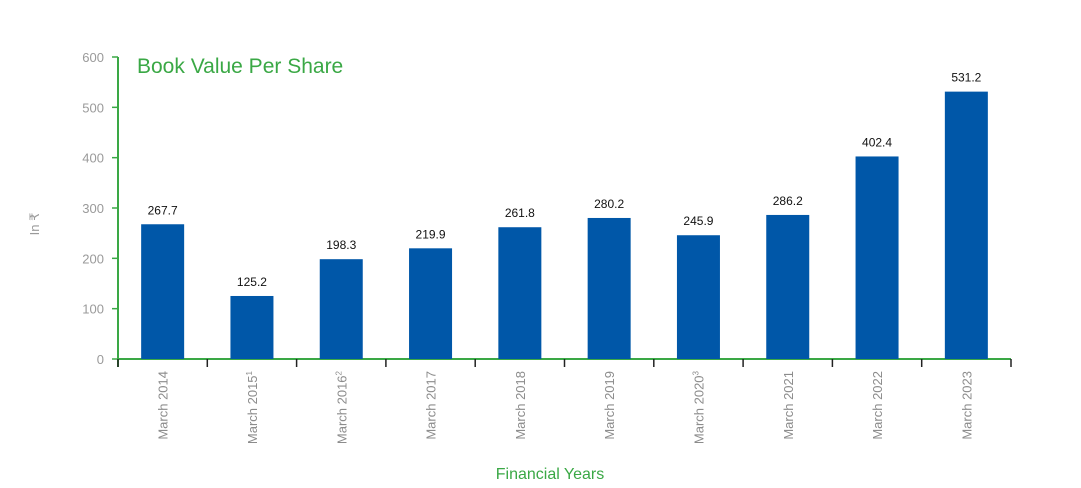 This screenshot has width=1081, height=488. Describe the element at coordinates (100, 359) in the screenshot. I see `y-tick-label: 0` at that location.